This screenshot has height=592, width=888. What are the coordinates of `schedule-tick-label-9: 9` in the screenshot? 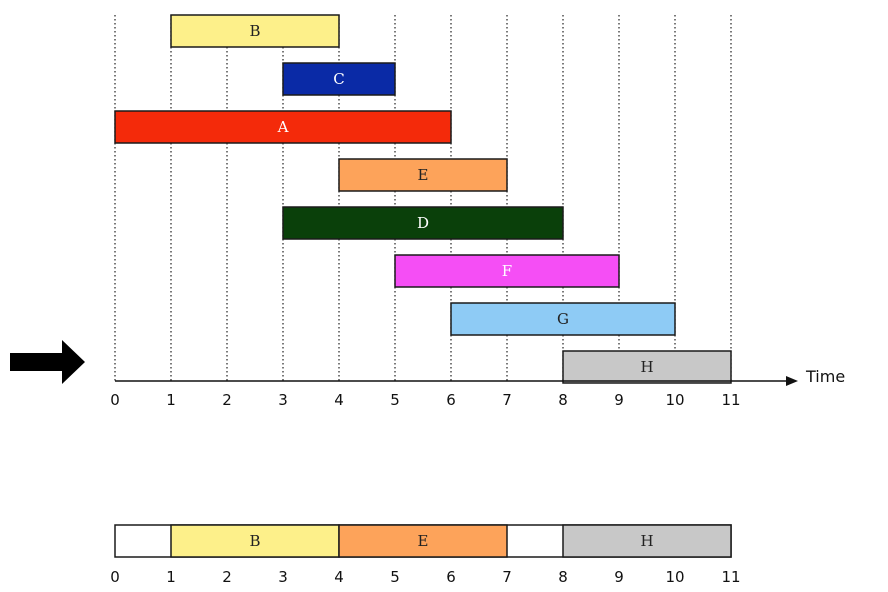 It's located at (619, 577).